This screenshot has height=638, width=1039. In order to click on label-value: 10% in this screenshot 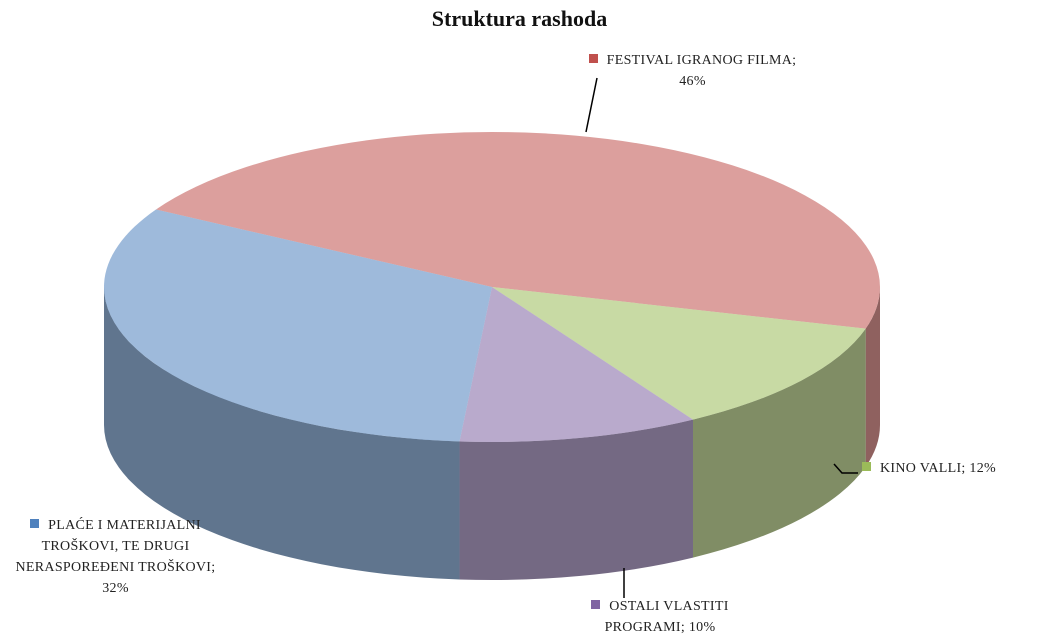, I will do `click(702, 627)`.